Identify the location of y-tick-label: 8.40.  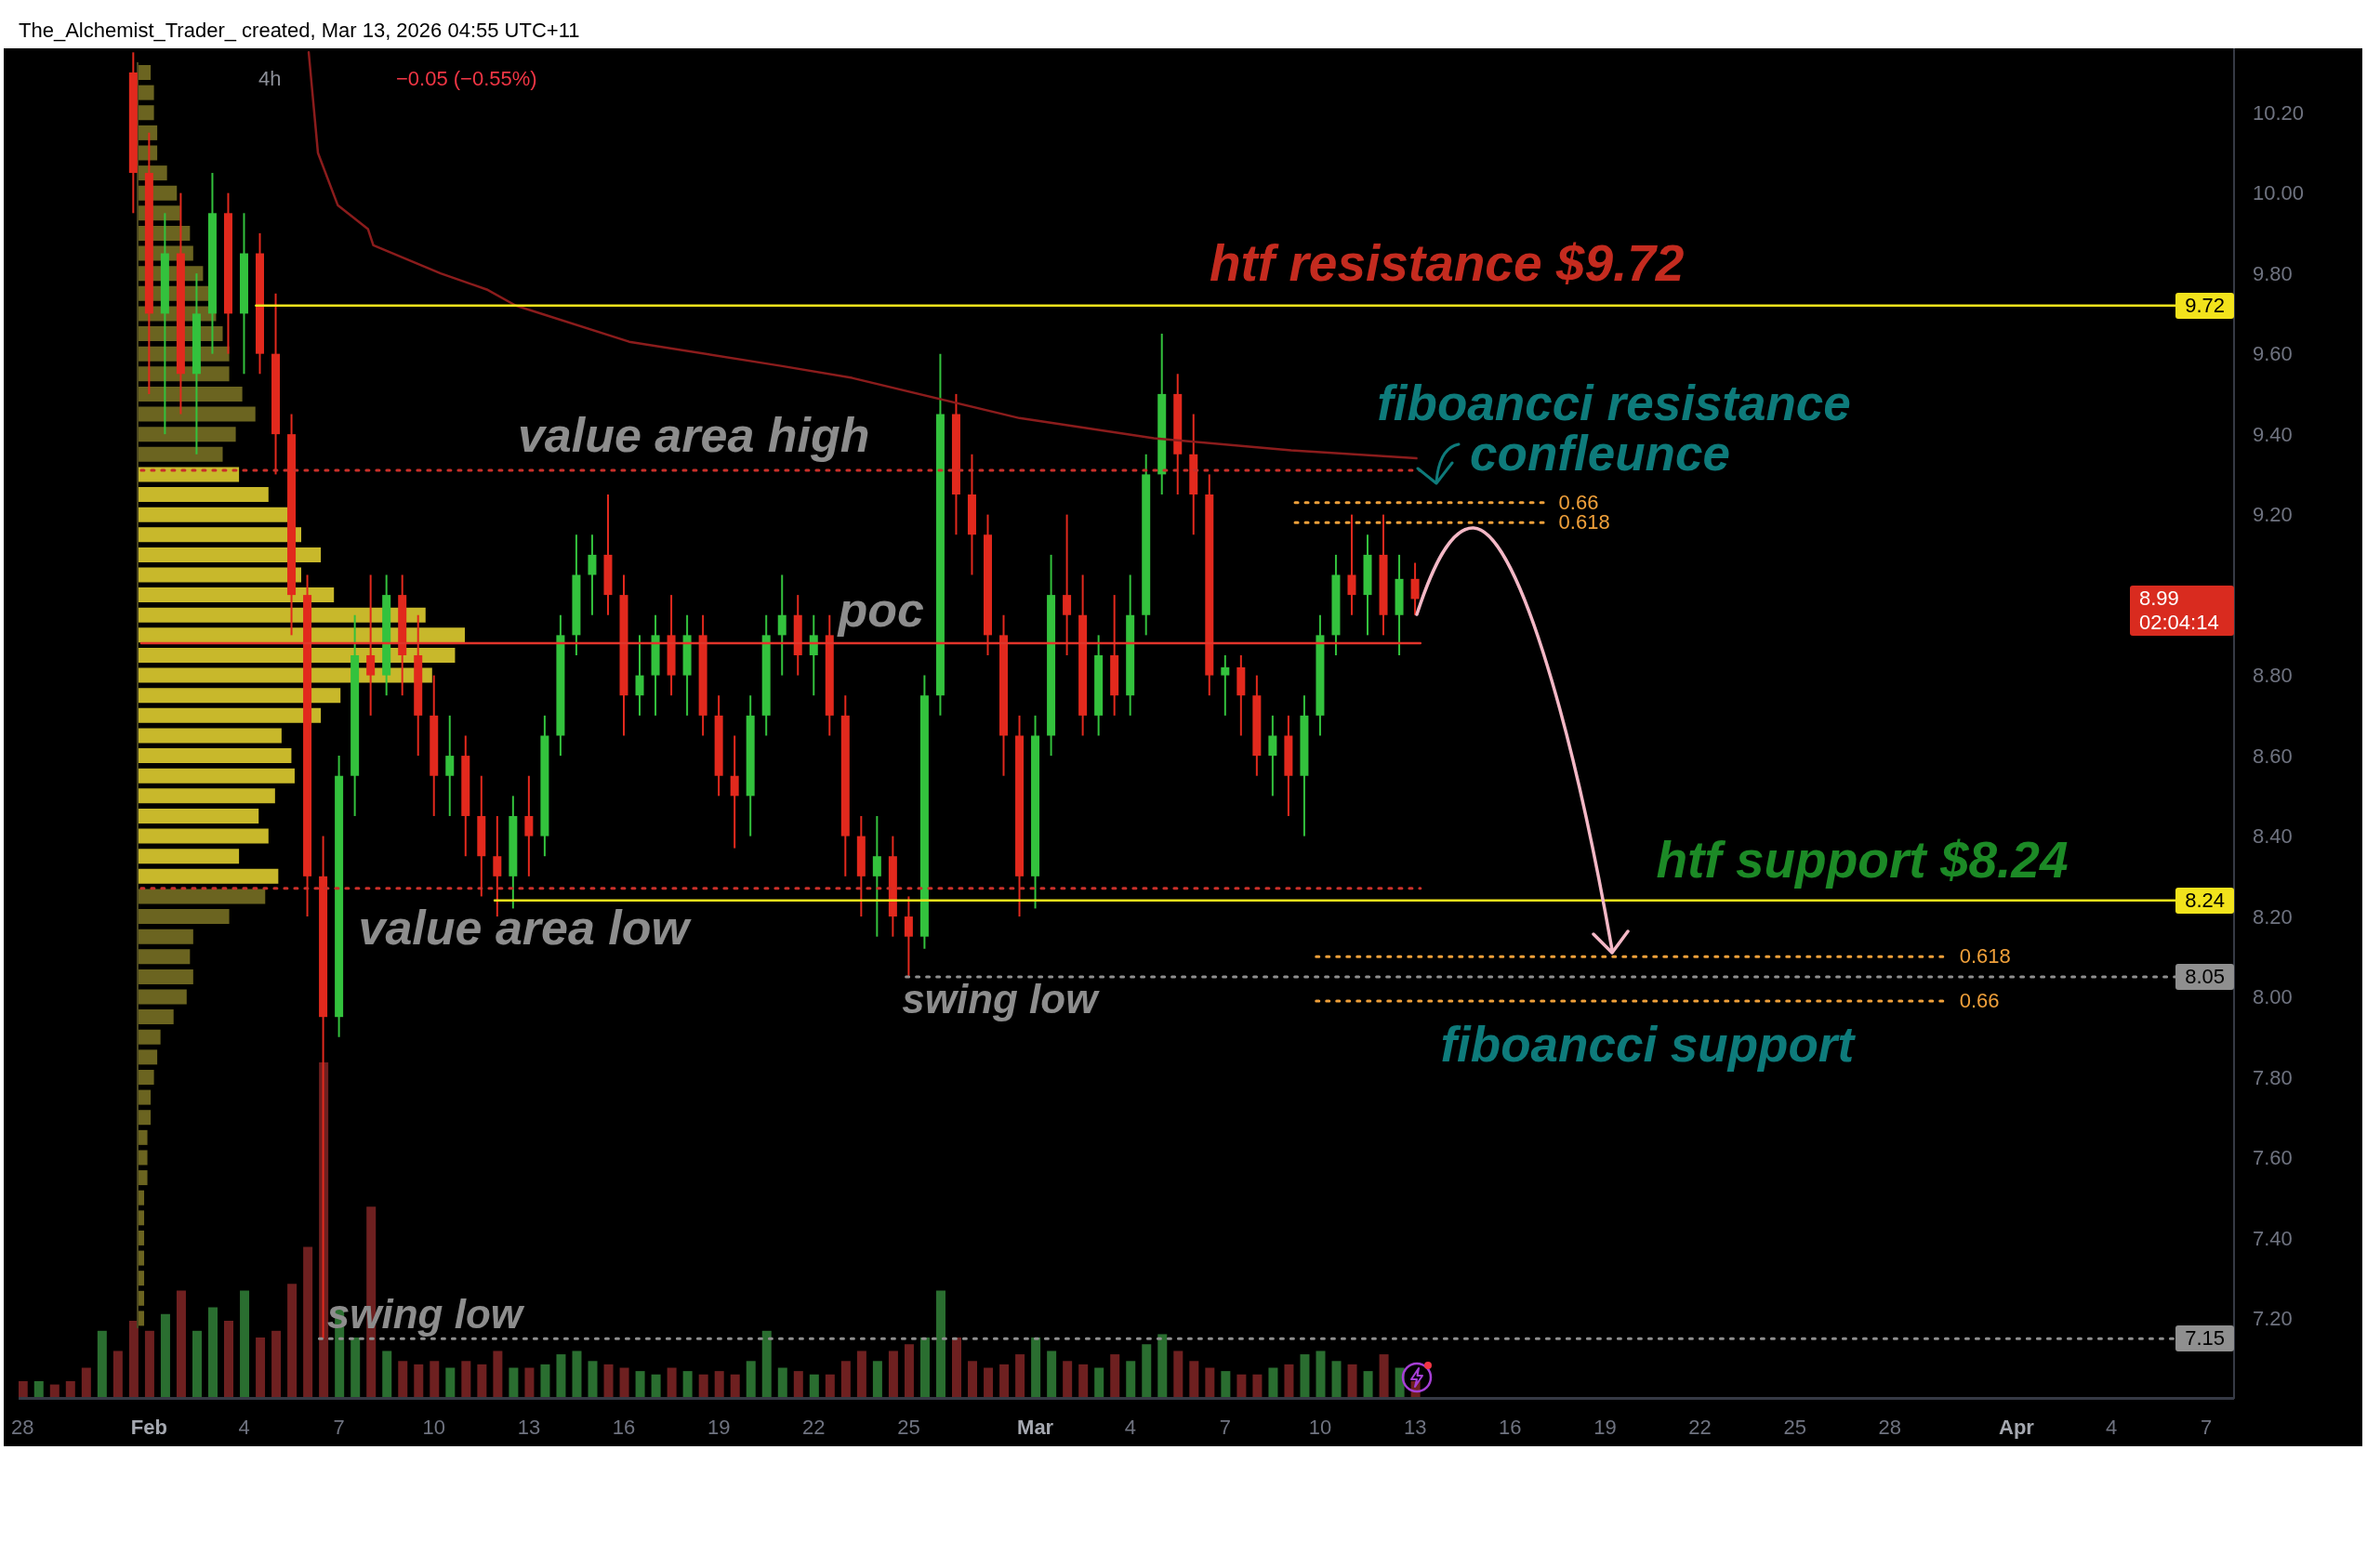
(2273, 836).